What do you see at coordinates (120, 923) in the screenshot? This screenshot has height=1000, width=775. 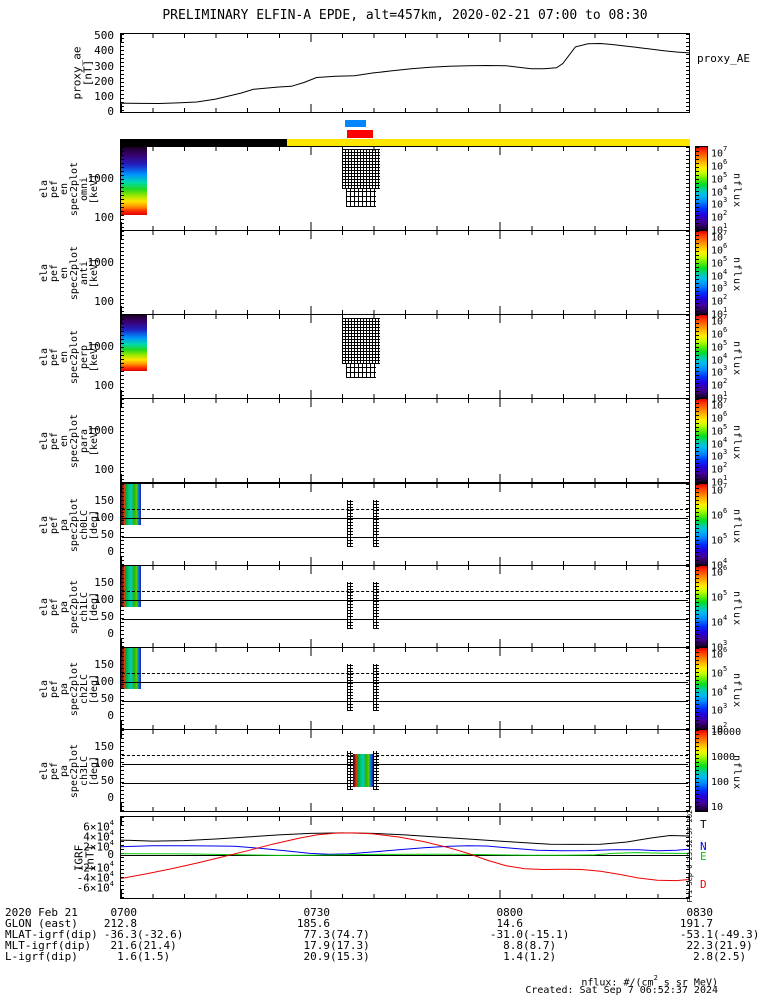 I see `table-cell: 212.8` at bounding box center [120, 923].